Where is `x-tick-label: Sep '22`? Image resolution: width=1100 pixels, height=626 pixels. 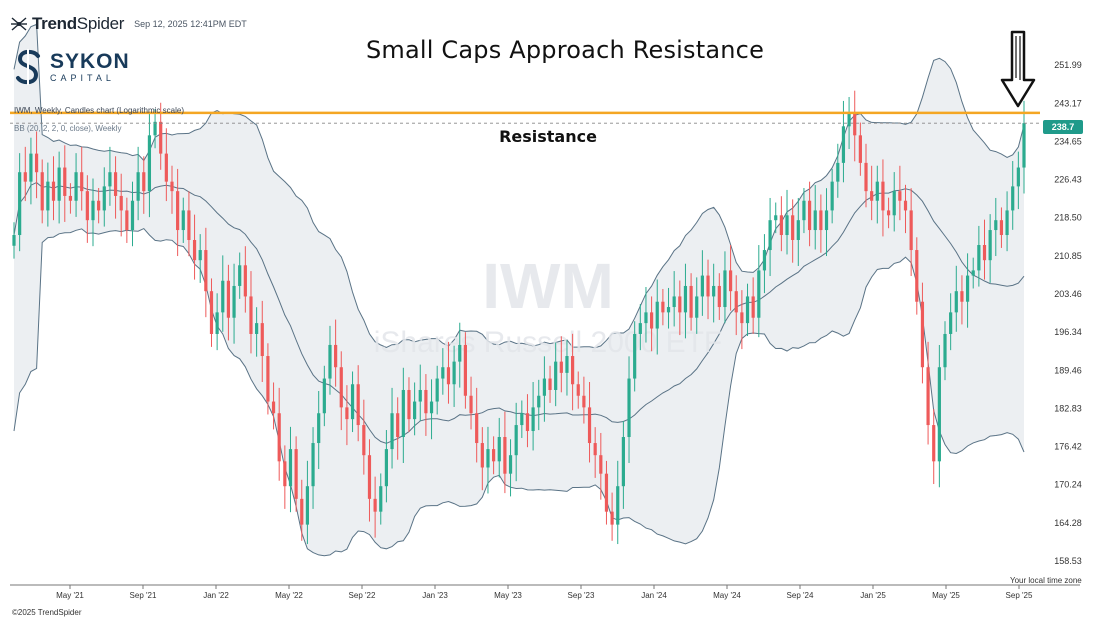 x-tick-label: Sep '22 is located at coordinates (362, 595).